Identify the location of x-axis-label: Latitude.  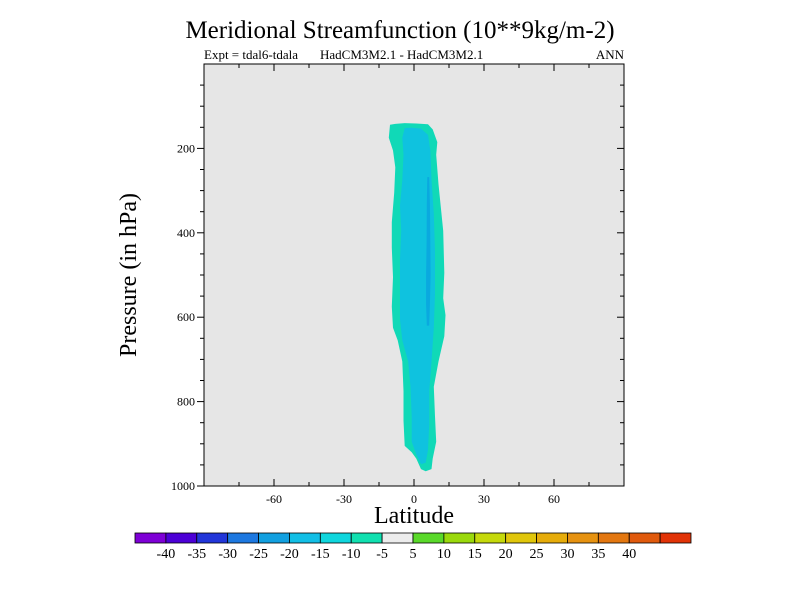
(414, 516).